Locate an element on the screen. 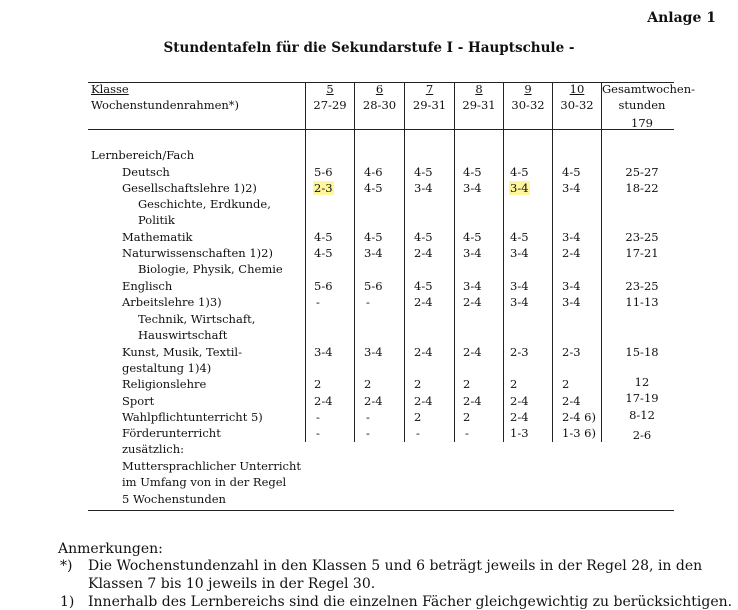 The image size is (738, 610). range-header: 27-29 is located at coordinates (330, 105).